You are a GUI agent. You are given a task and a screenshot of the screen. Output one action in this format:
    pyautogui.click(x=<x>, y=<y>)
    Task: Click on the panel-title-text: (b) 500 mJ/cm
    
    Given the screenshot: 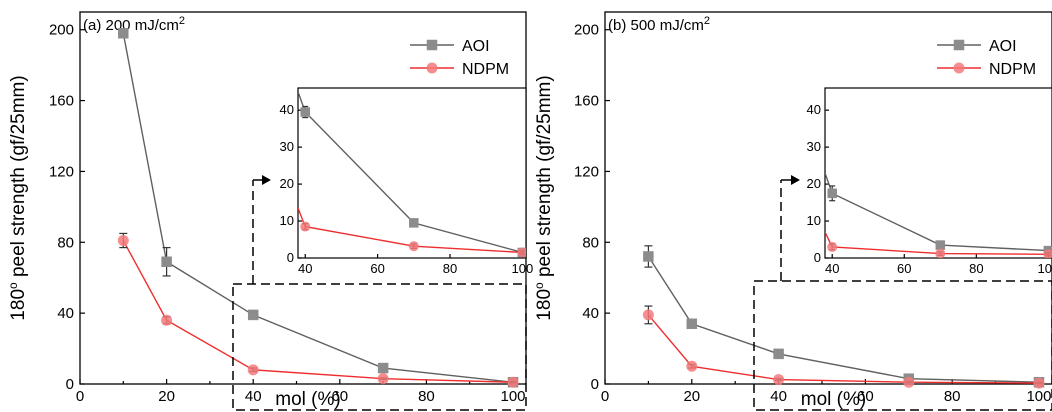 What is the action you would take?
    pyautogui.click(x=656, y=25)
    